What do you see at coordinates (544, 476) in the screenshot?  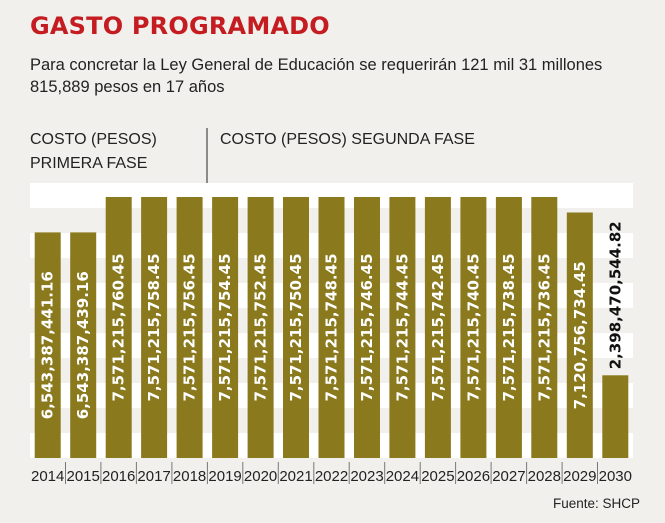 I see `x-tick-label-2028: 2028` at bounding box center [544, 476].